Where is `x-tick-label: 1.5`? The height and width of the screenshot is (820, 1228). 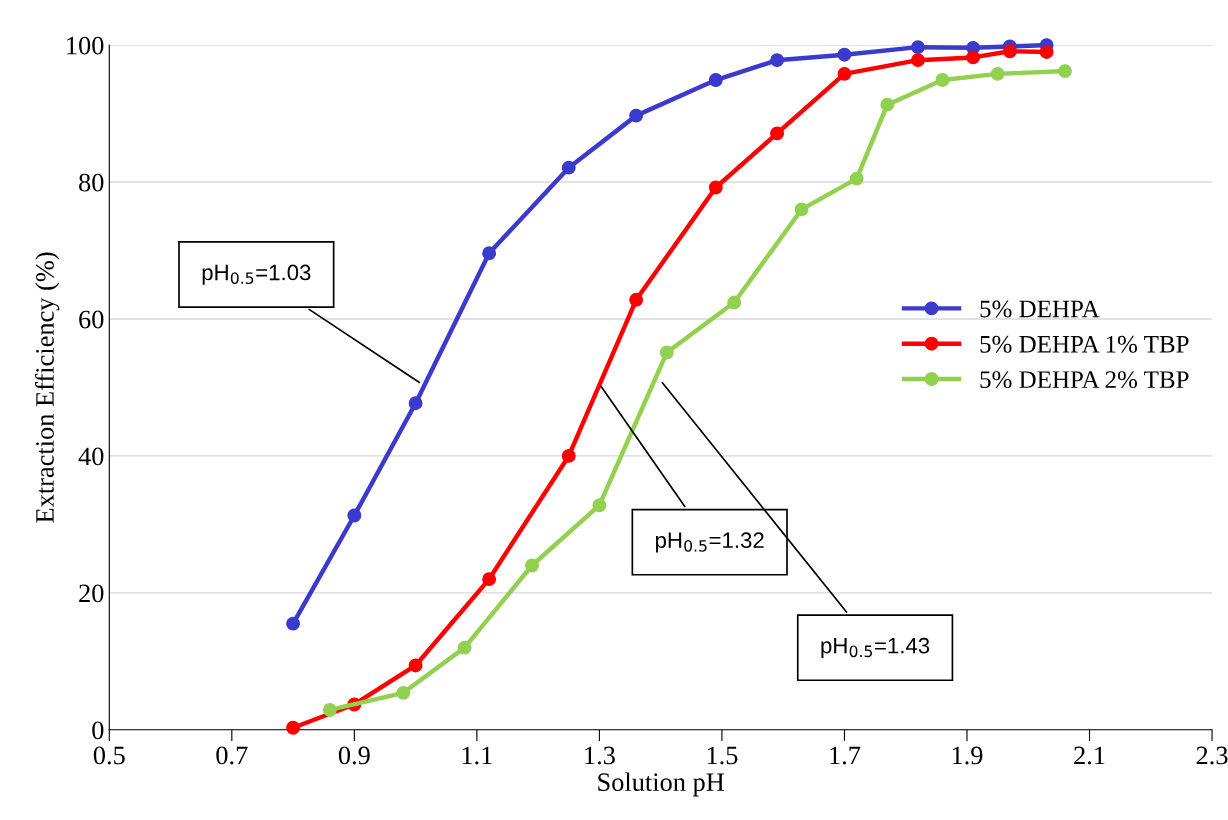
x-tick-label: 1.5 is located at coordinates (722, 755).